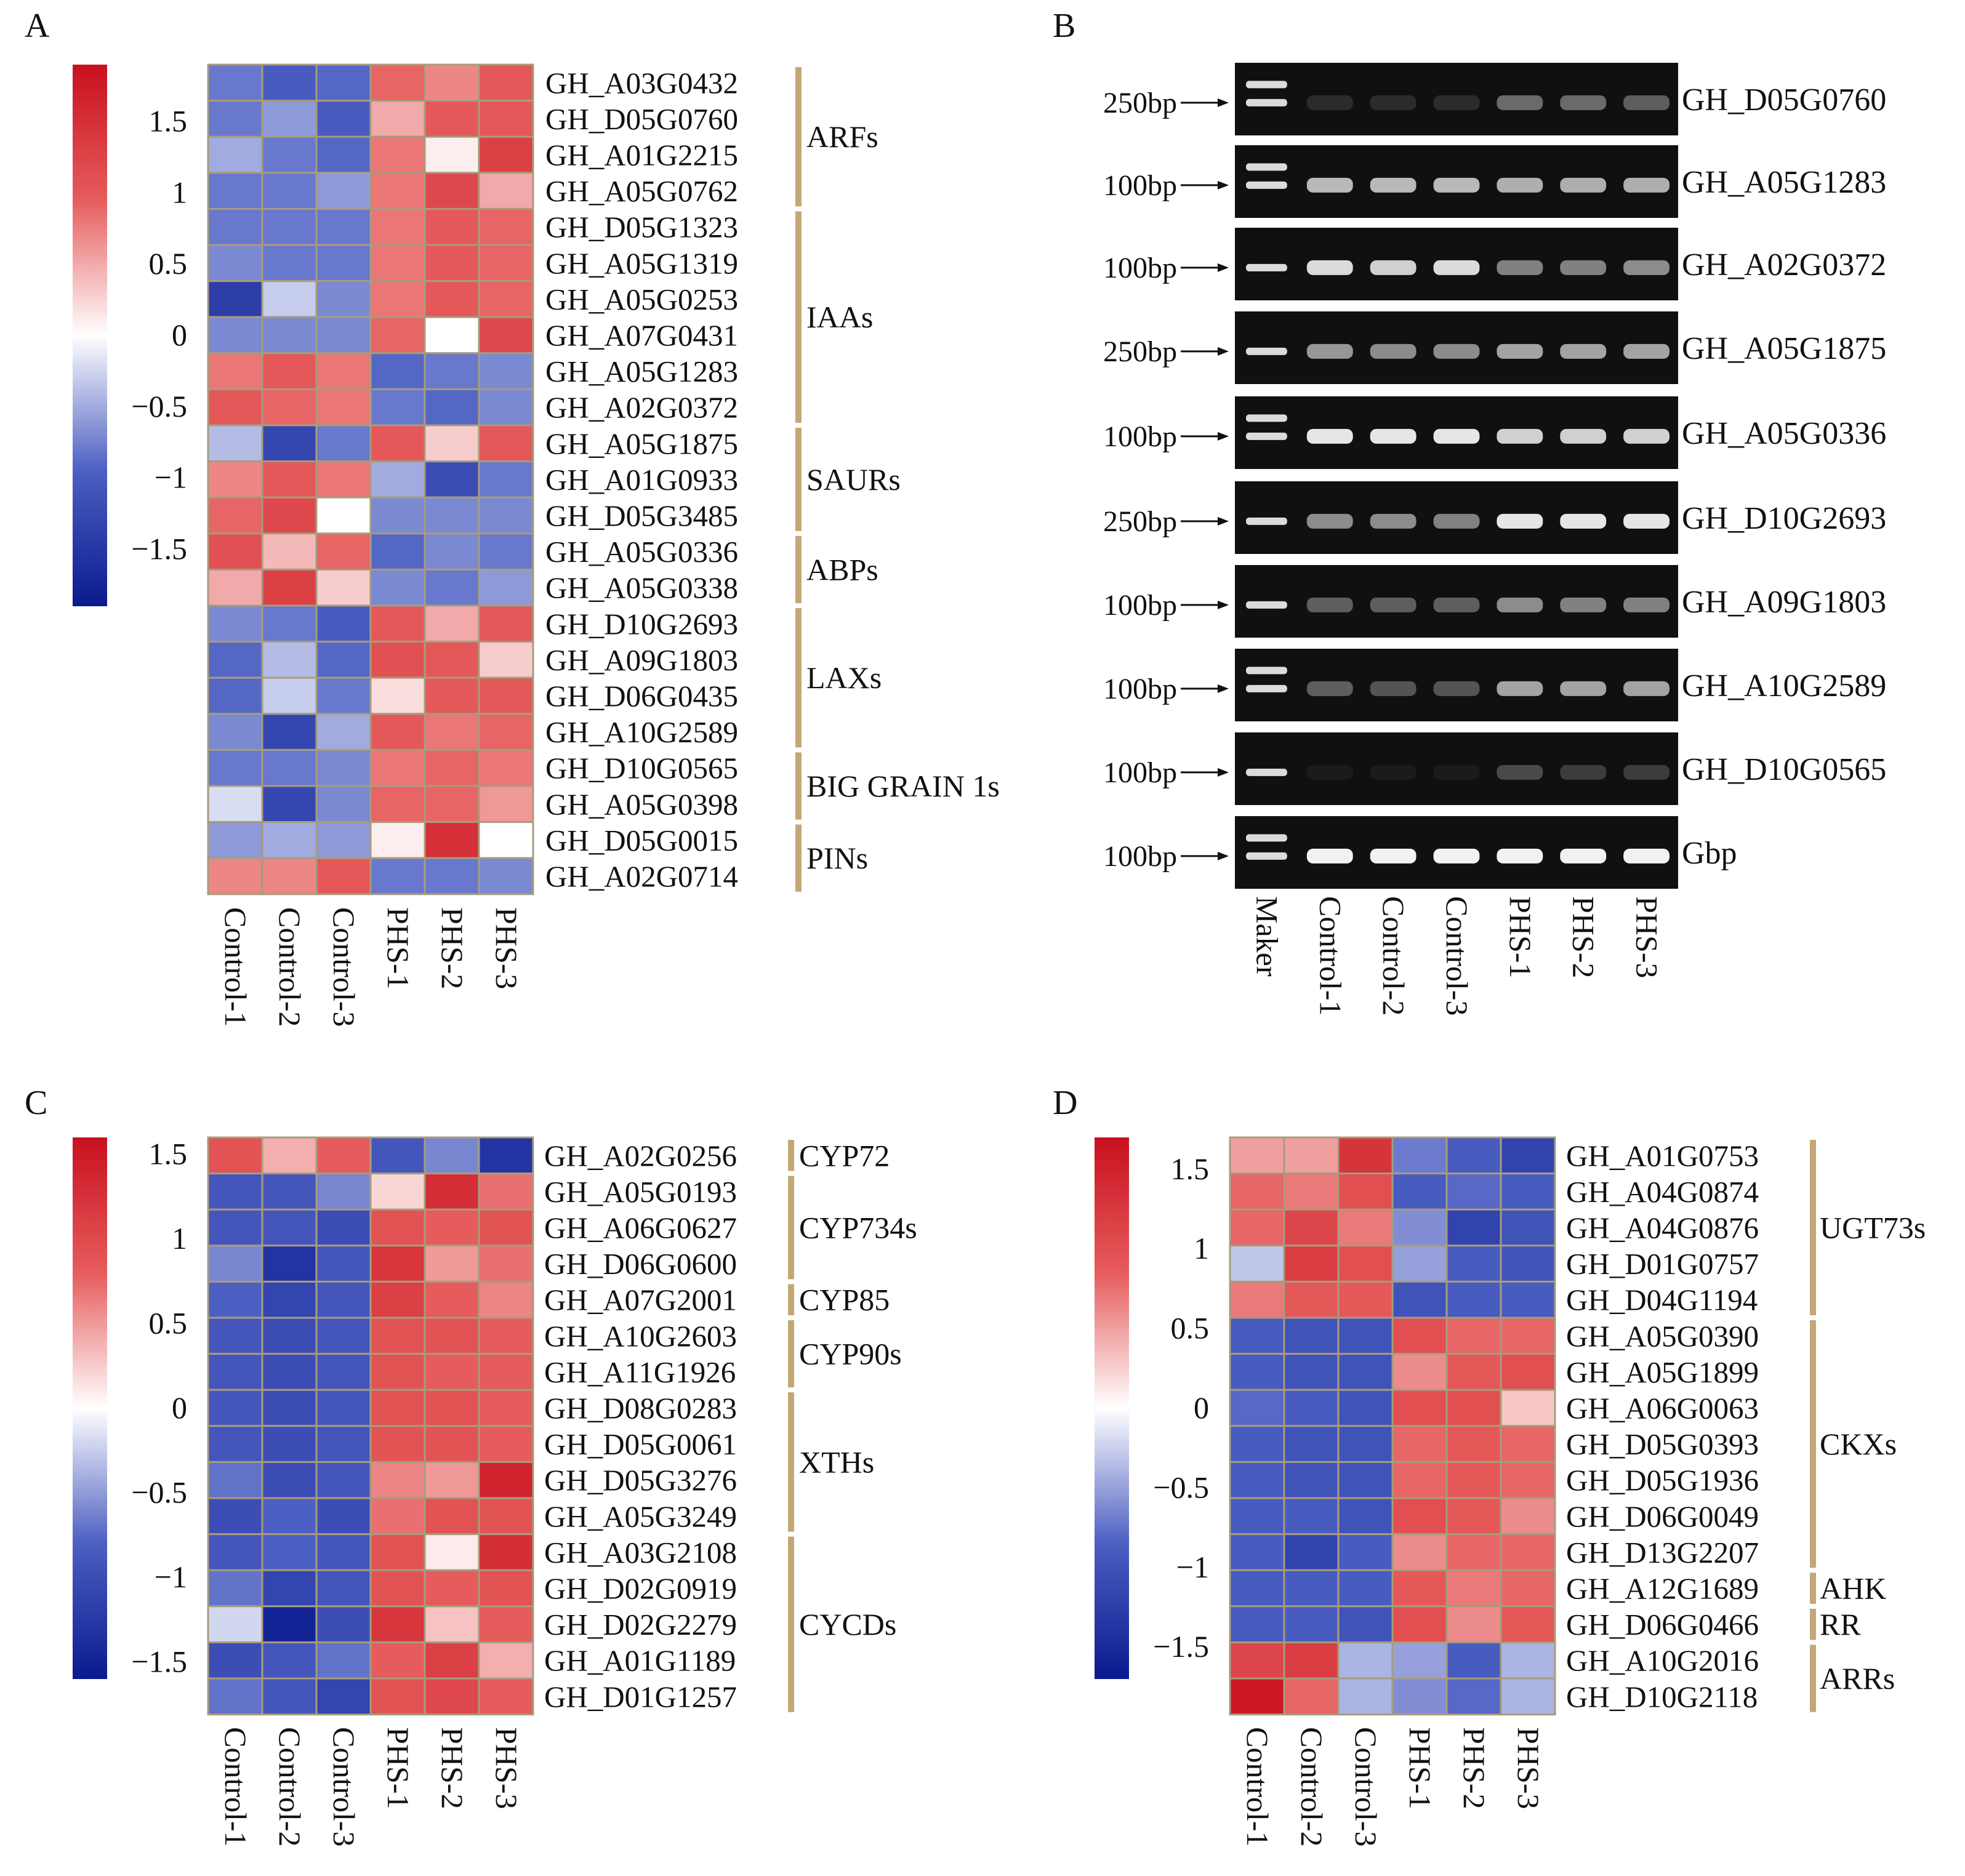  Describe the element at coordinates (1201, 1248) in the screenshot. I see `panel-d-colorbar-tick-label: 1` at that location.